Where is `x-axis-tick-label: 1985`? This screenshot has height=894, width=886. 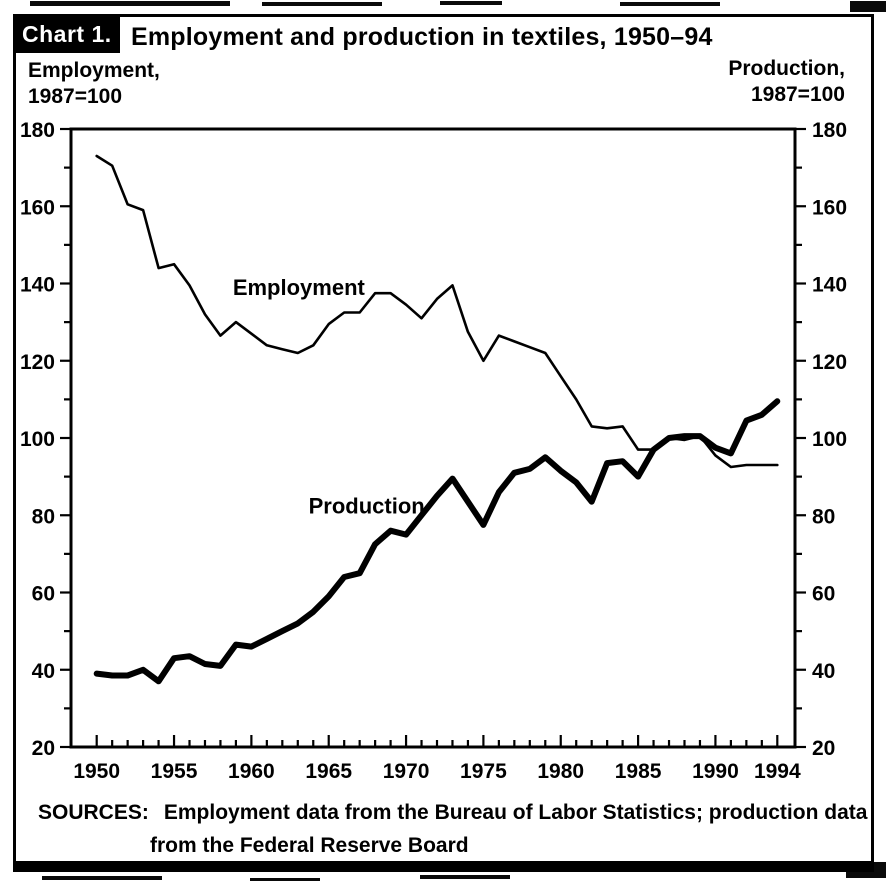
x-axis-tick-label: 1985 is located at coordinates (638, 771).